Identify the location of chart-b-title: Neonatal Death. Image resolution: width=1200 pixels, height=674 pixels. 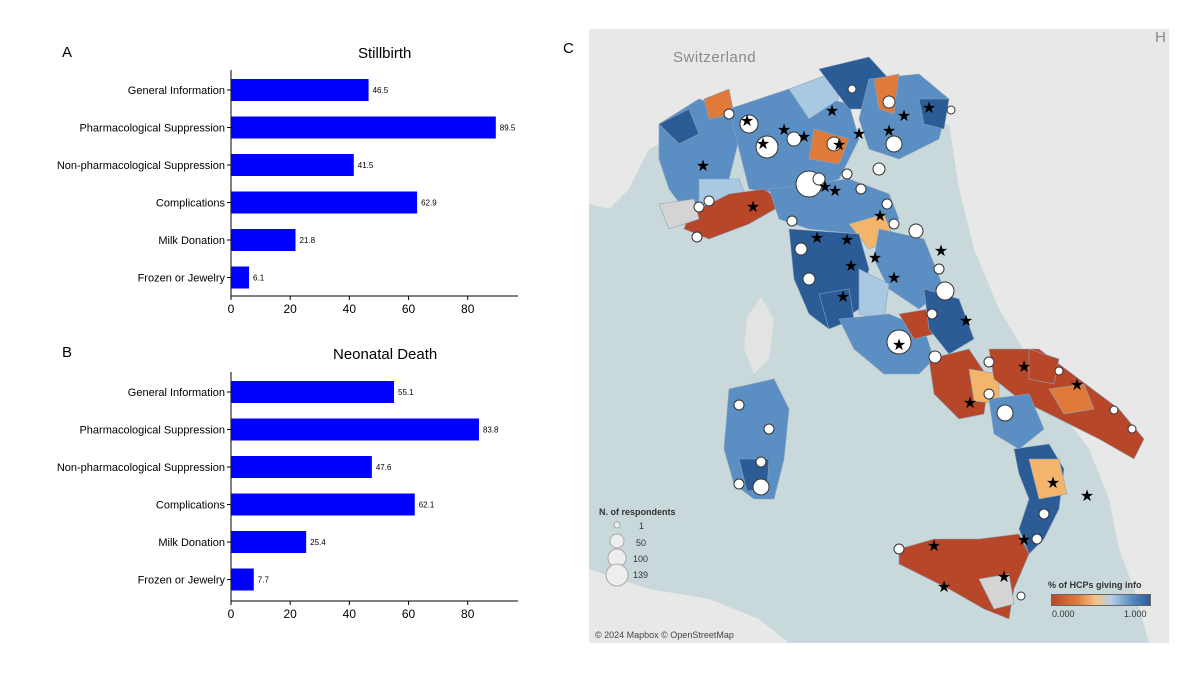
(385, 354).